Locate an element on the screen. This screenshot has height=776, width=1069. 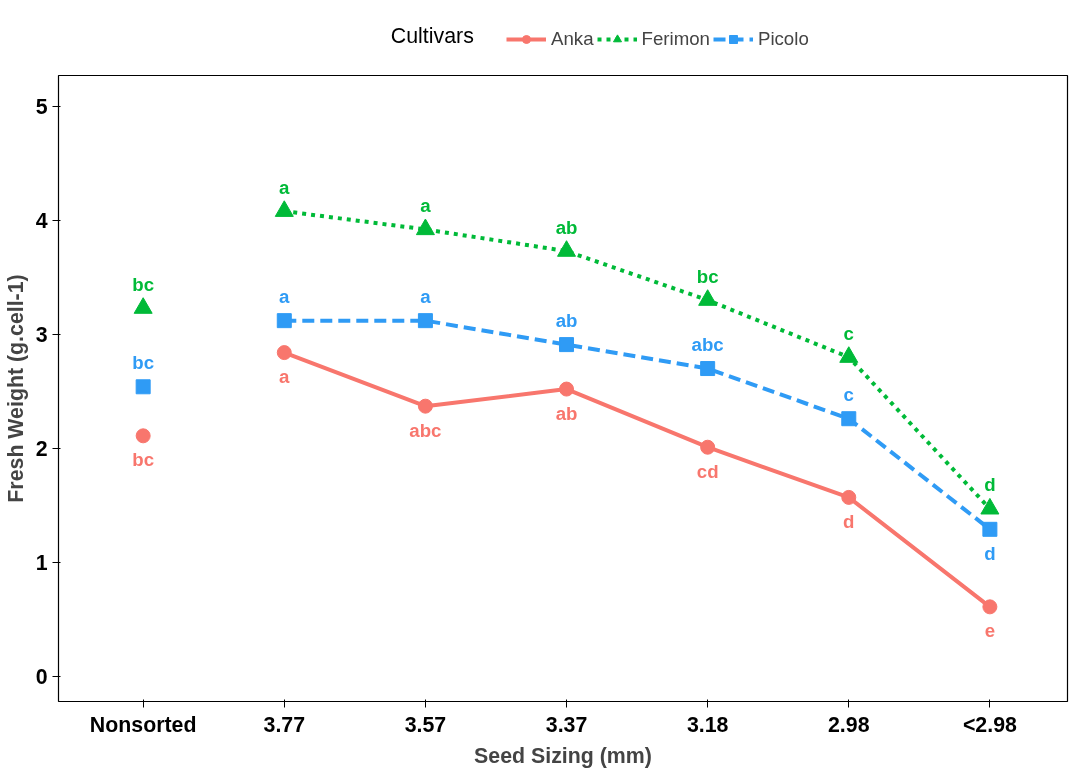
x-tick-label: 3.18 is located at coordinates (707, 724).